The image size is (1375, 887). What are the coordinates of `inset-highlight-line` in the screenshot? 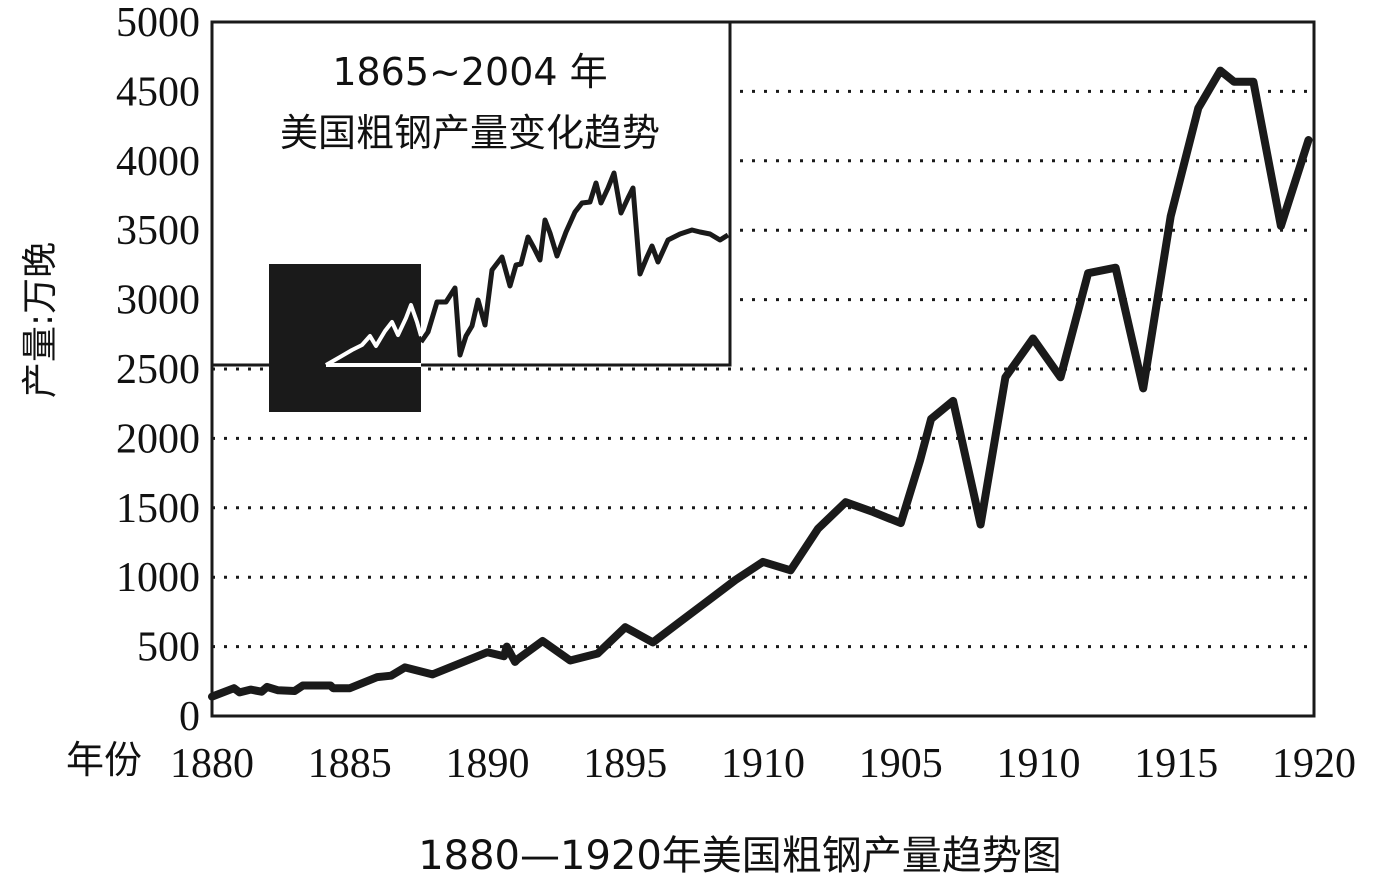 It's located at (374, 335).